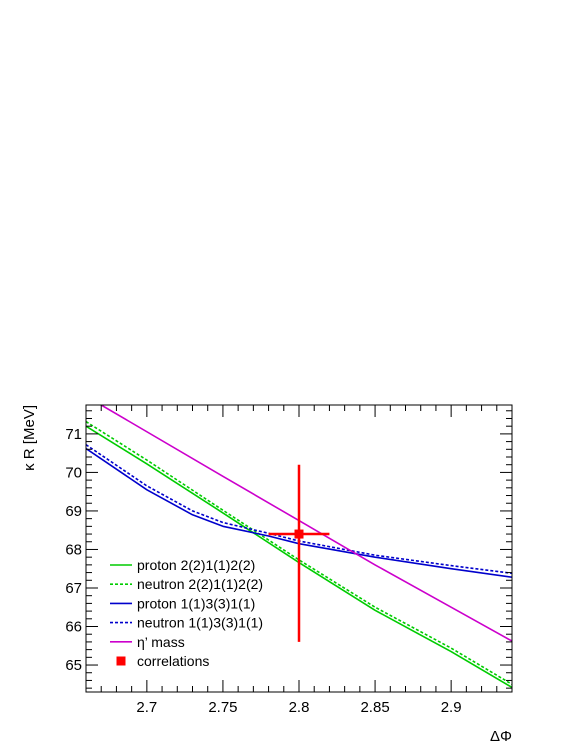 The width and height of the screenshot is (581, 752). What do you see at coordinates (73, 472) in the screenshot?
I see `y-tick-label: 70` at bounding box center [73, 472].